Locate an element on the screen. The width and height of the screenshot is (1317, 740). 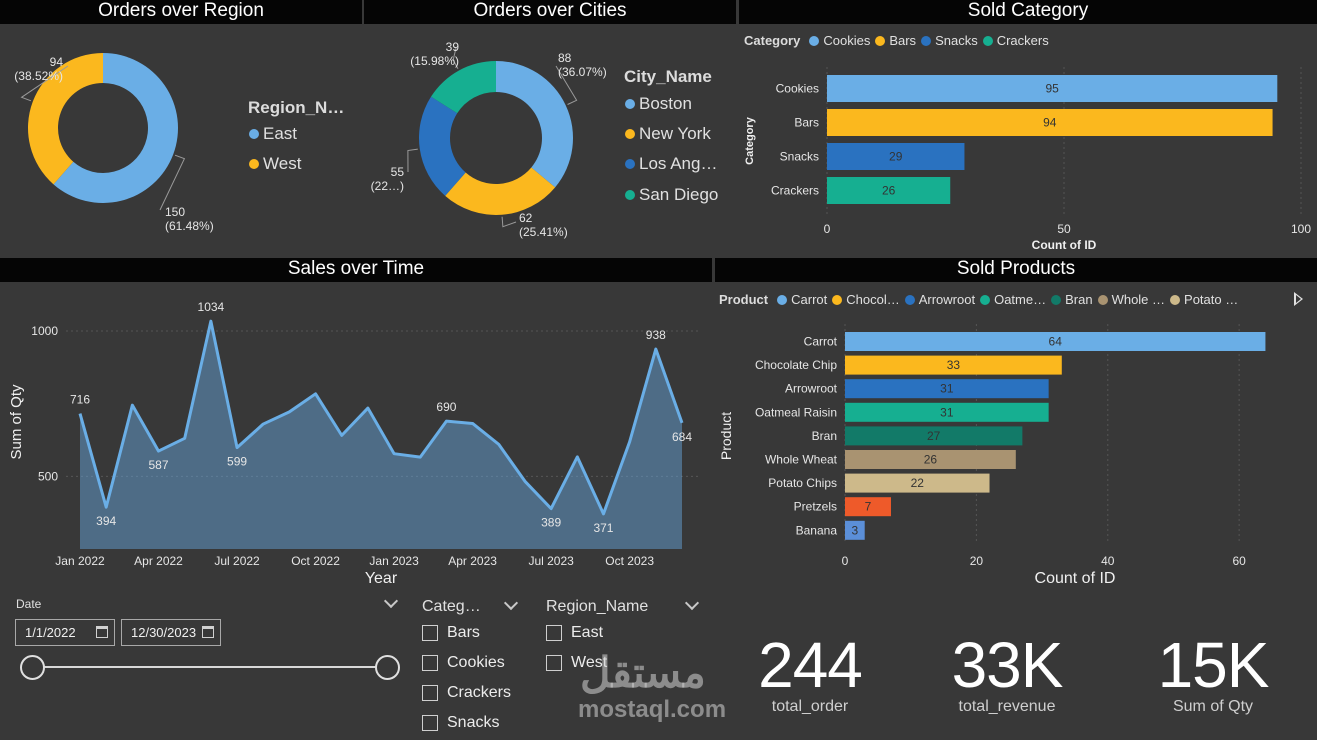
bar-snacks is located at coordinates (896, 156).